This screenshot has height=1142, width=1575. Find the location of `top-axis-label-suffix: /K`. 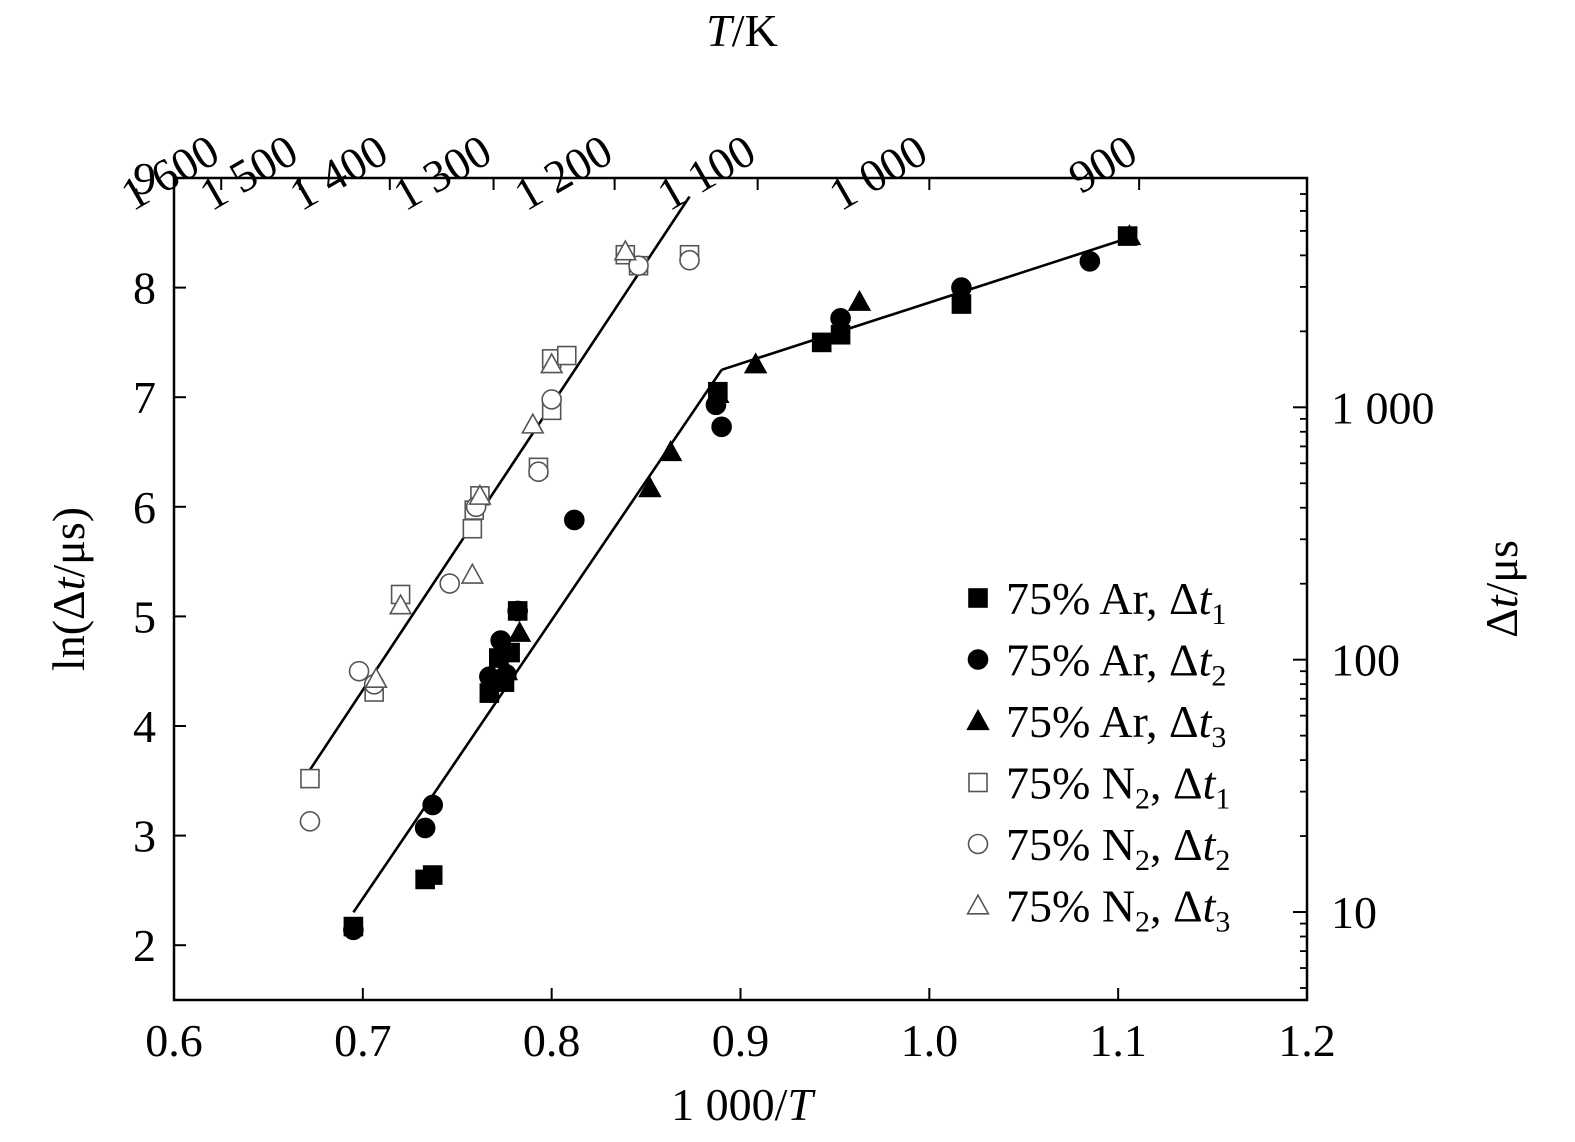

top-axis-label-suffix: /K is located at coordinates (755, 30).